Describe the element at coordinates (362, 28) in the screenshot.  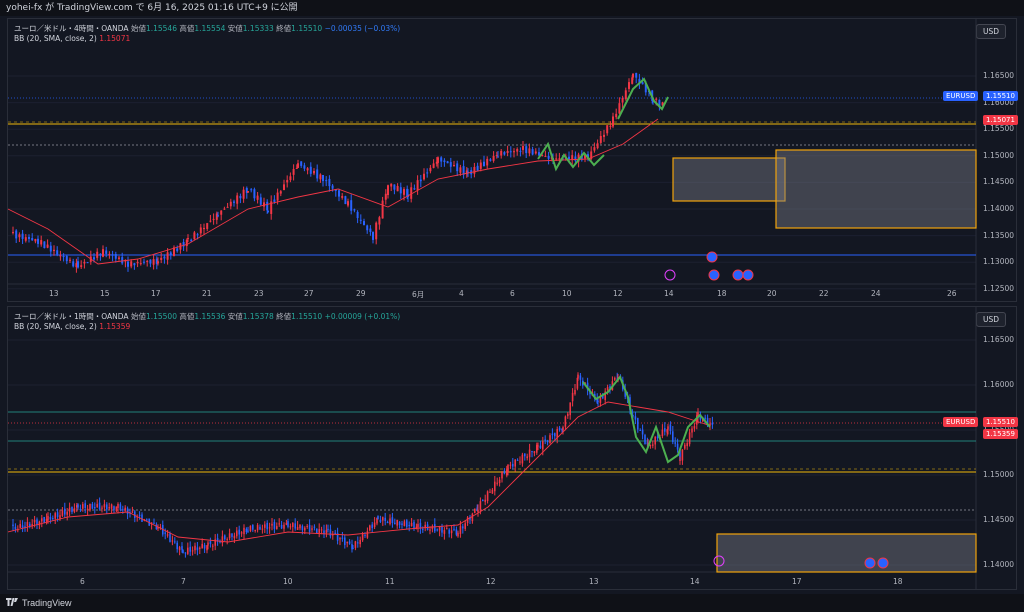
I see `legend-change: −0.00035 (−0.03%)` at that location.